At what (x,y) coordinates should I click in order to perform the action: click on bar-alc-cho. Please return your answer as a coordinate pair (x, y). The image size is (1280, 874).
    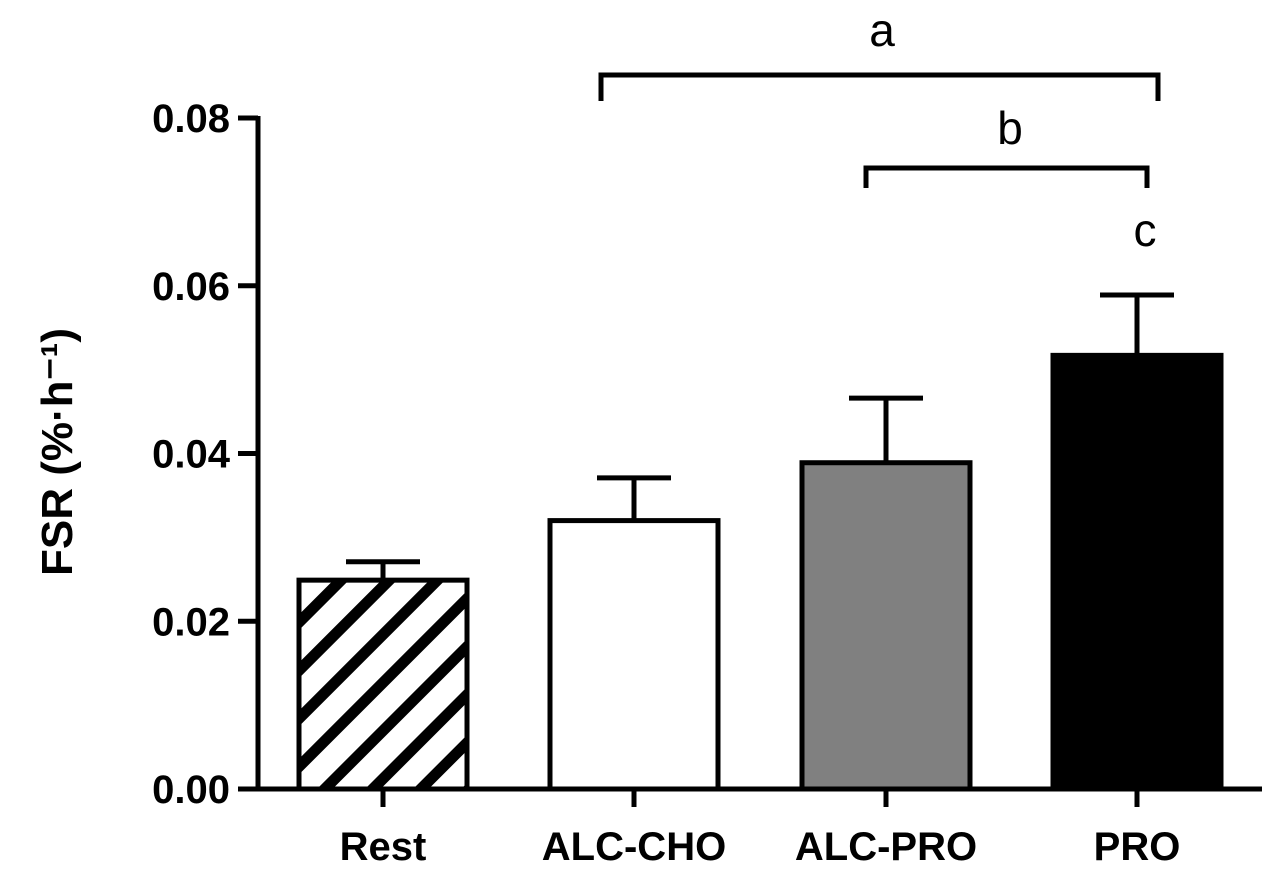
    Looking at the image, I should click on (634, 655).